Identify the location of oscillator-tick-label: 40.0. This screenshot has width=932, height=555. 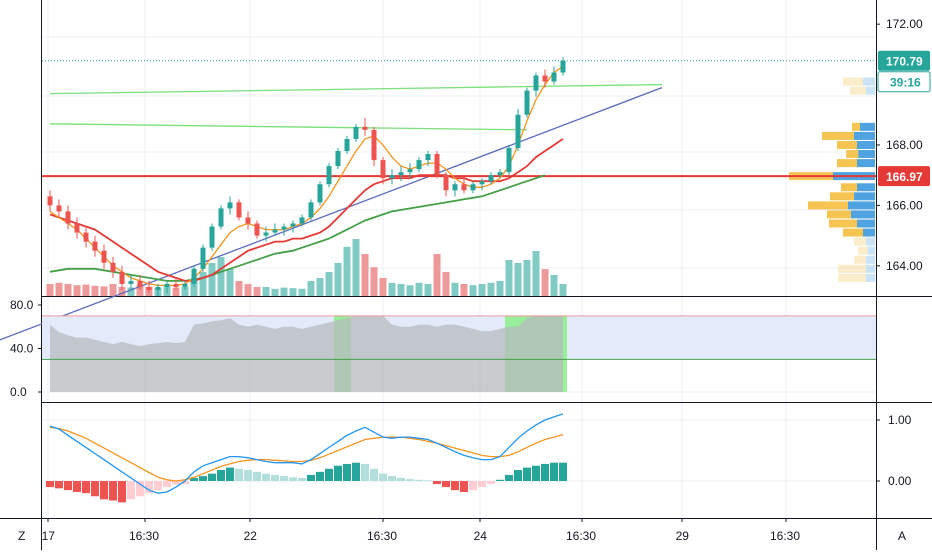
(22, 349).